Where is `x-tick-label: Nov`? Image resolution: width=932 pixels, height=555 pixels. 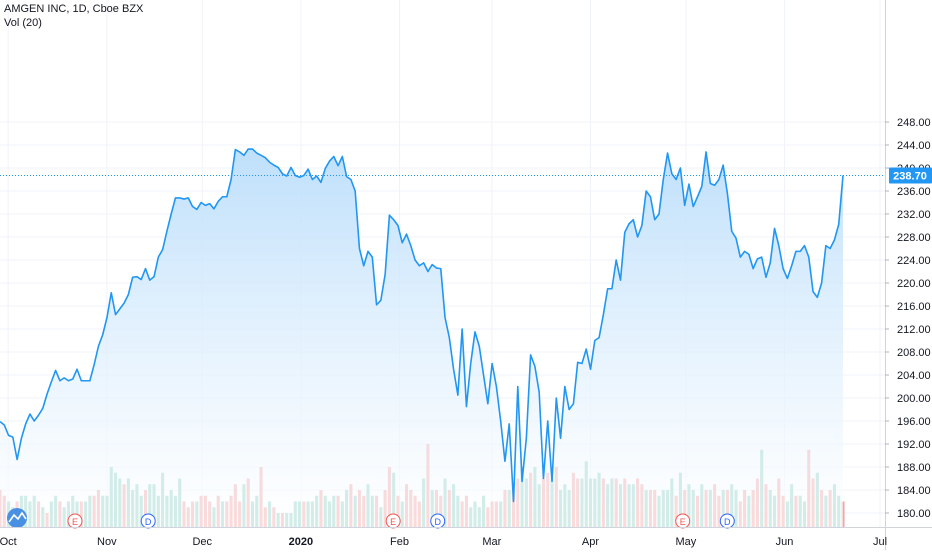 x-tick-label: Nov is located at coordinates (107, 542).